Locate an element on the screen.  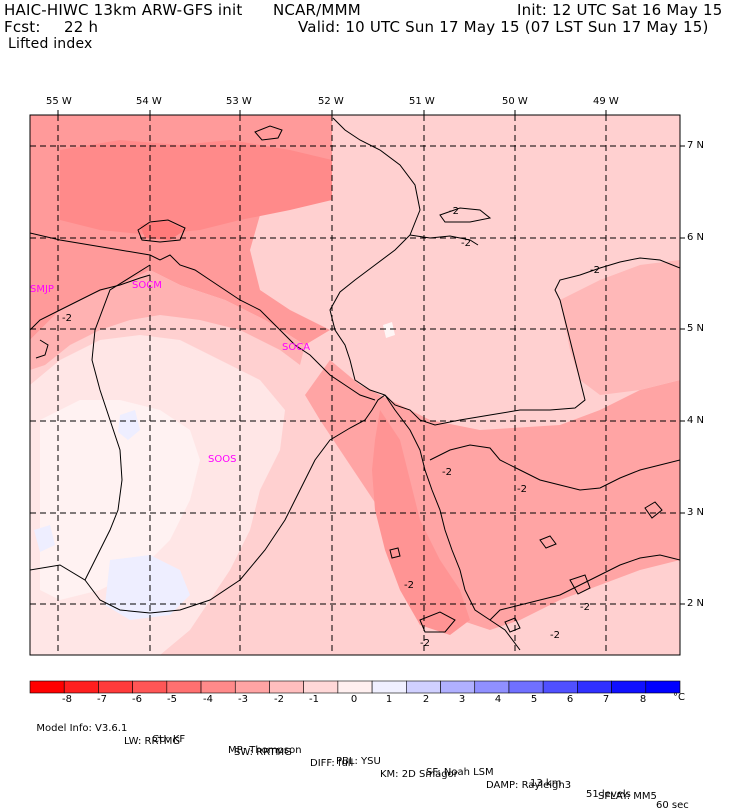
colorbar-label: -4 is located at coordinates (208, 699).